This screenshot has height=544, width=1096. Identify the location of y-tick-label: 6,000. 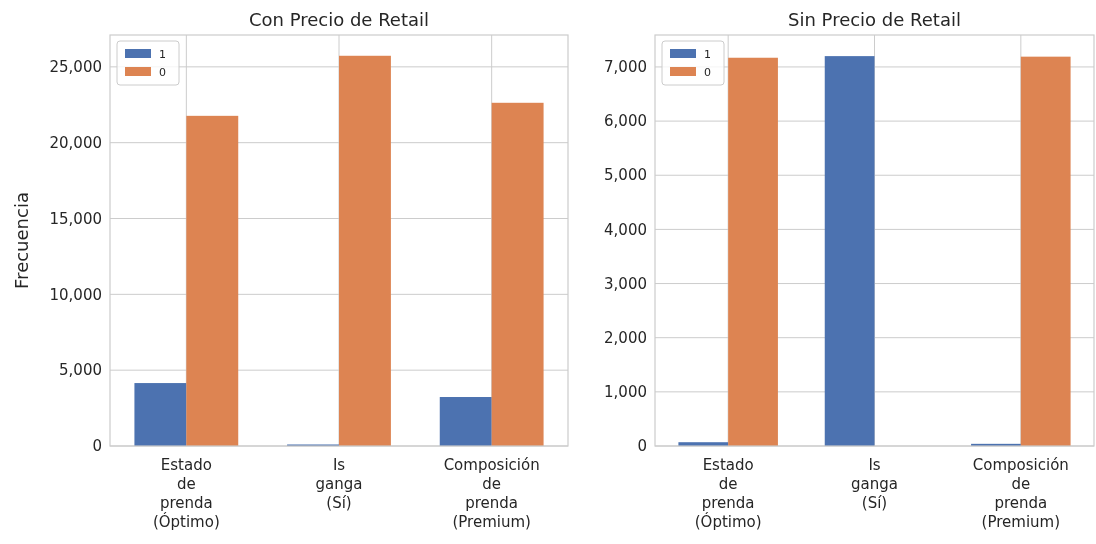
(625, 121).